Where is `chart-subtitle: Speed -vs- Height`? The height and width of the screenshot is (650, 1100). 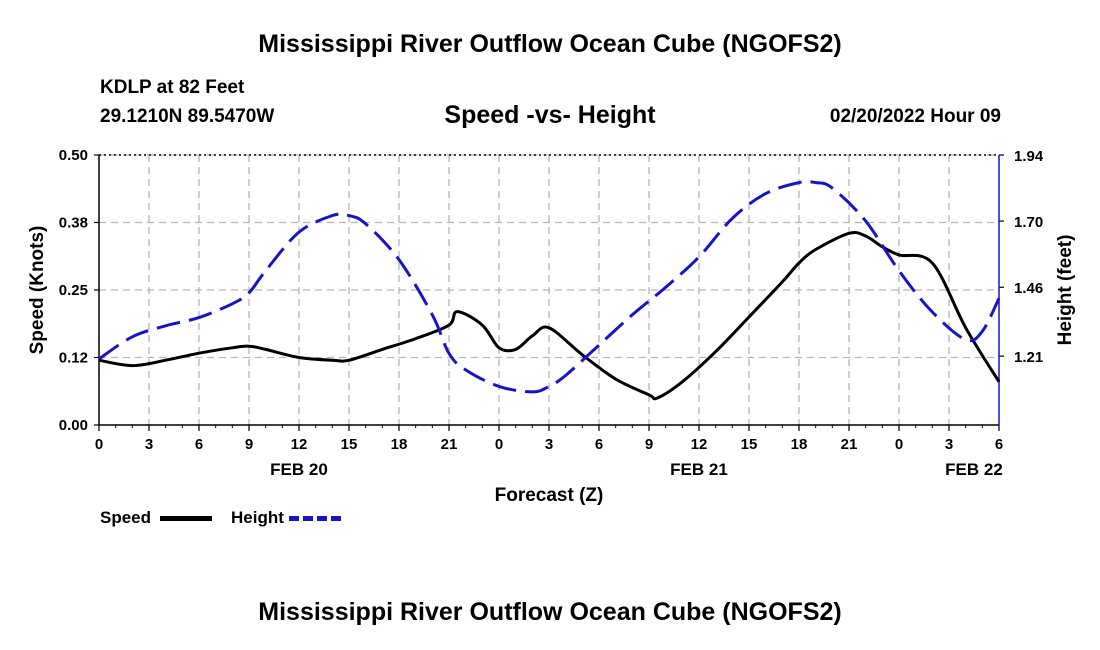 chart-subtitle: Speed -vs- Height is located at coordinates (550, 115).